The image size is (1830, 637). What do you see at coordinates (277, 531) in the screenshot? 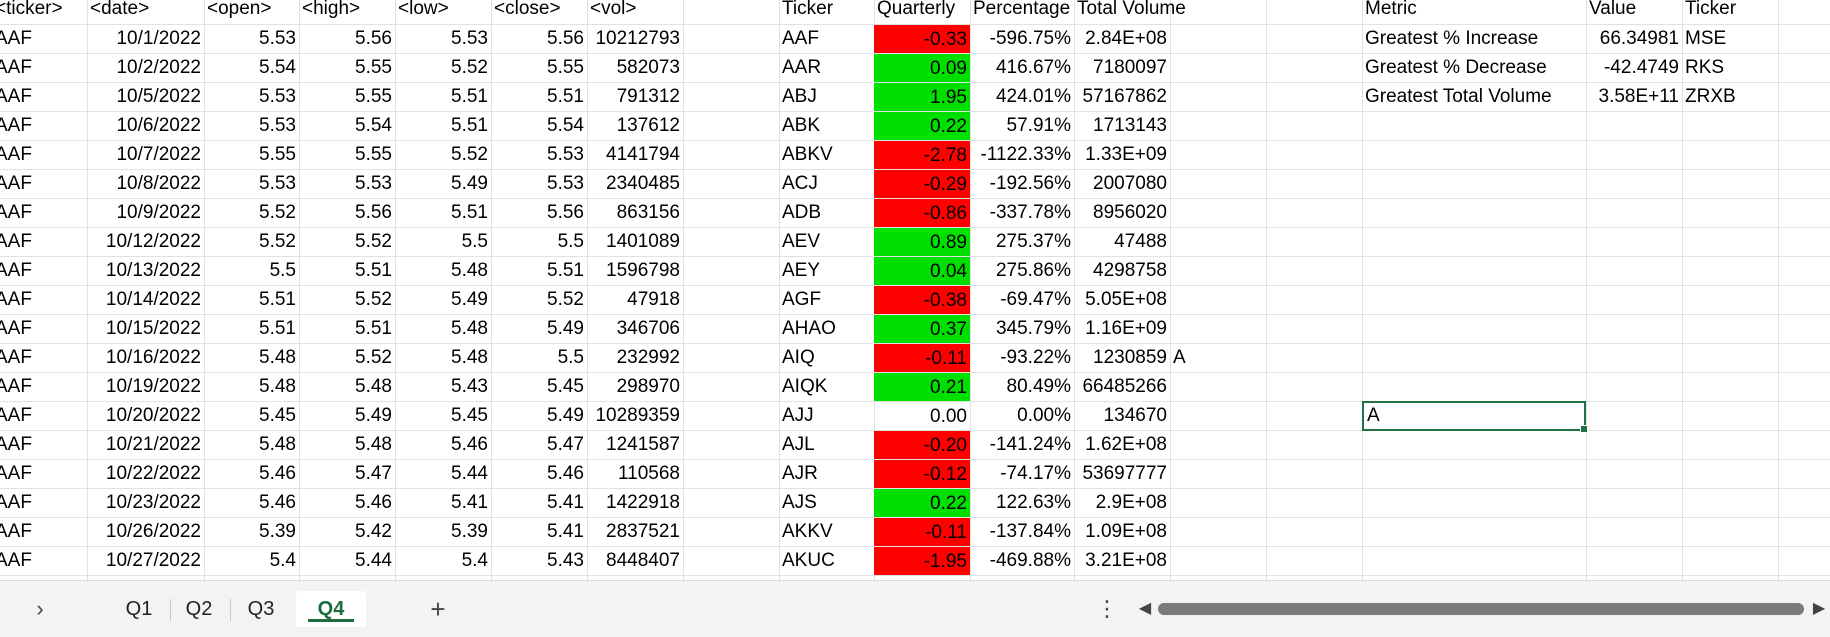
I see `raw-data-cell: 5.39` at bounding box center [277, 531].